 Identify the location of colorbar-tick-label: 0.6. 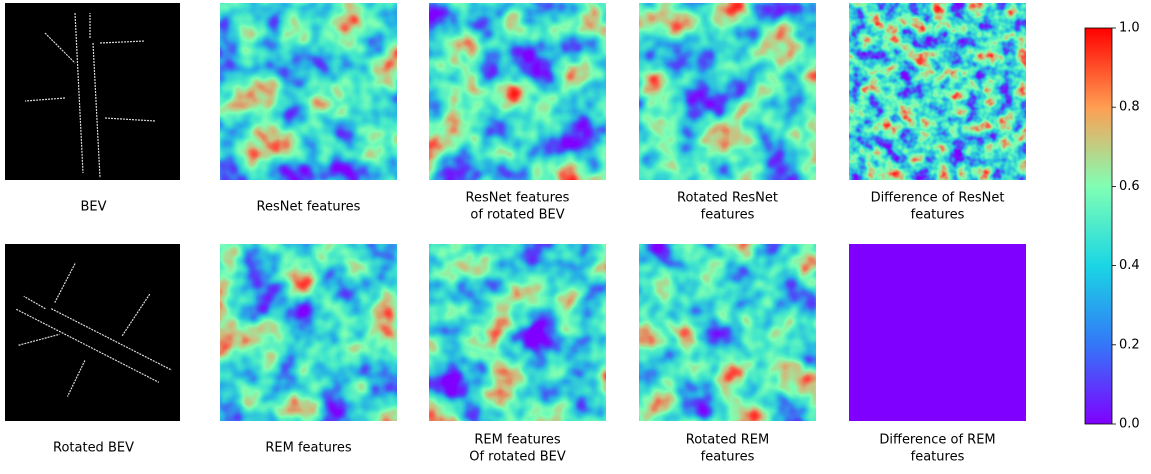
(1129, 186).